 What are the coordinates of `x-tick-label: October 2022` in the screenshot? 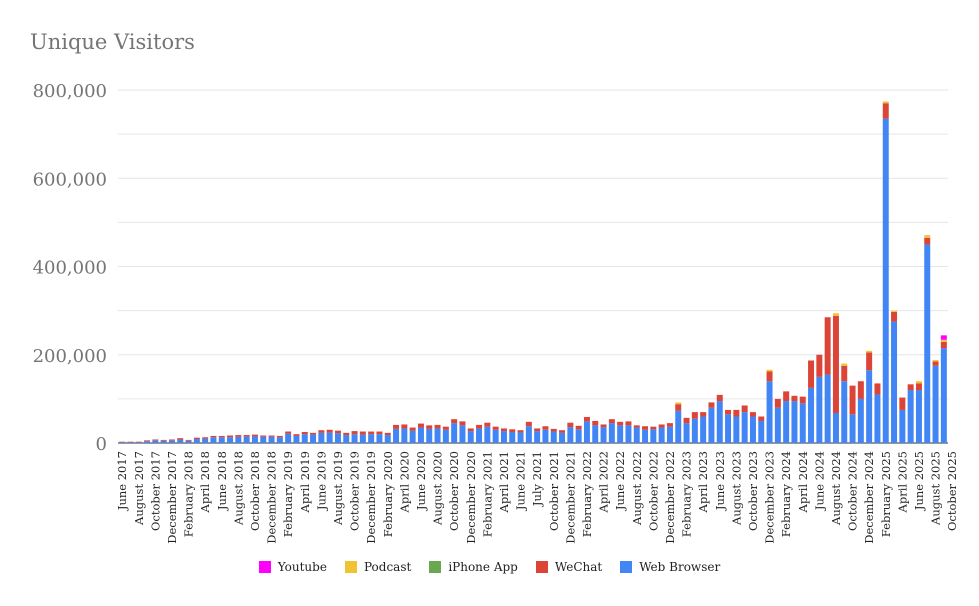 It's located at (653, 491).